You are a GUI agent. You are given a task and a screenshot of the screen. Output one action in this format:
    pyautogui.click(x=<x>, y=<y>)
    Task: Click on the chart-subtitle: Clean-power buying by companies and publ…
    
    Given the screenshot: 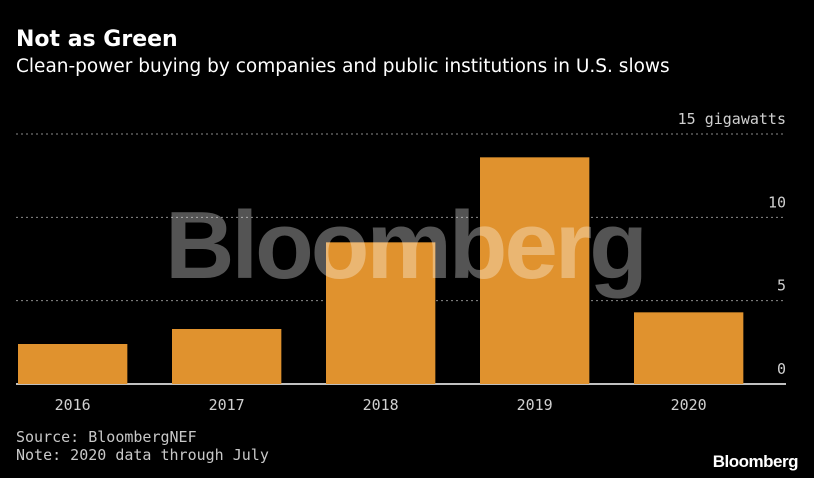 What is the action you would take?
    pyautogui.click(x=343, y=66)
    